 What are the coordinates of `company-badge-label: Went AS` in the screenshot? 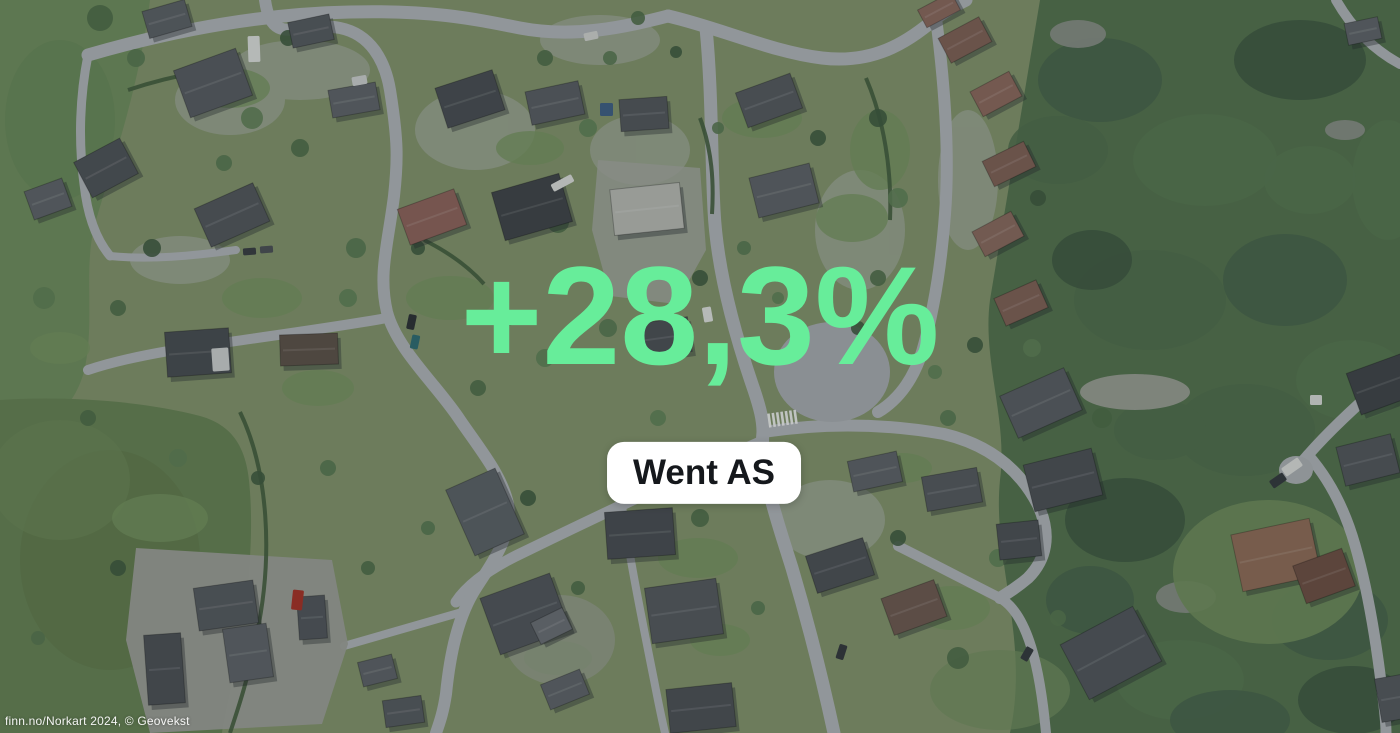 It's located at (704, 472).